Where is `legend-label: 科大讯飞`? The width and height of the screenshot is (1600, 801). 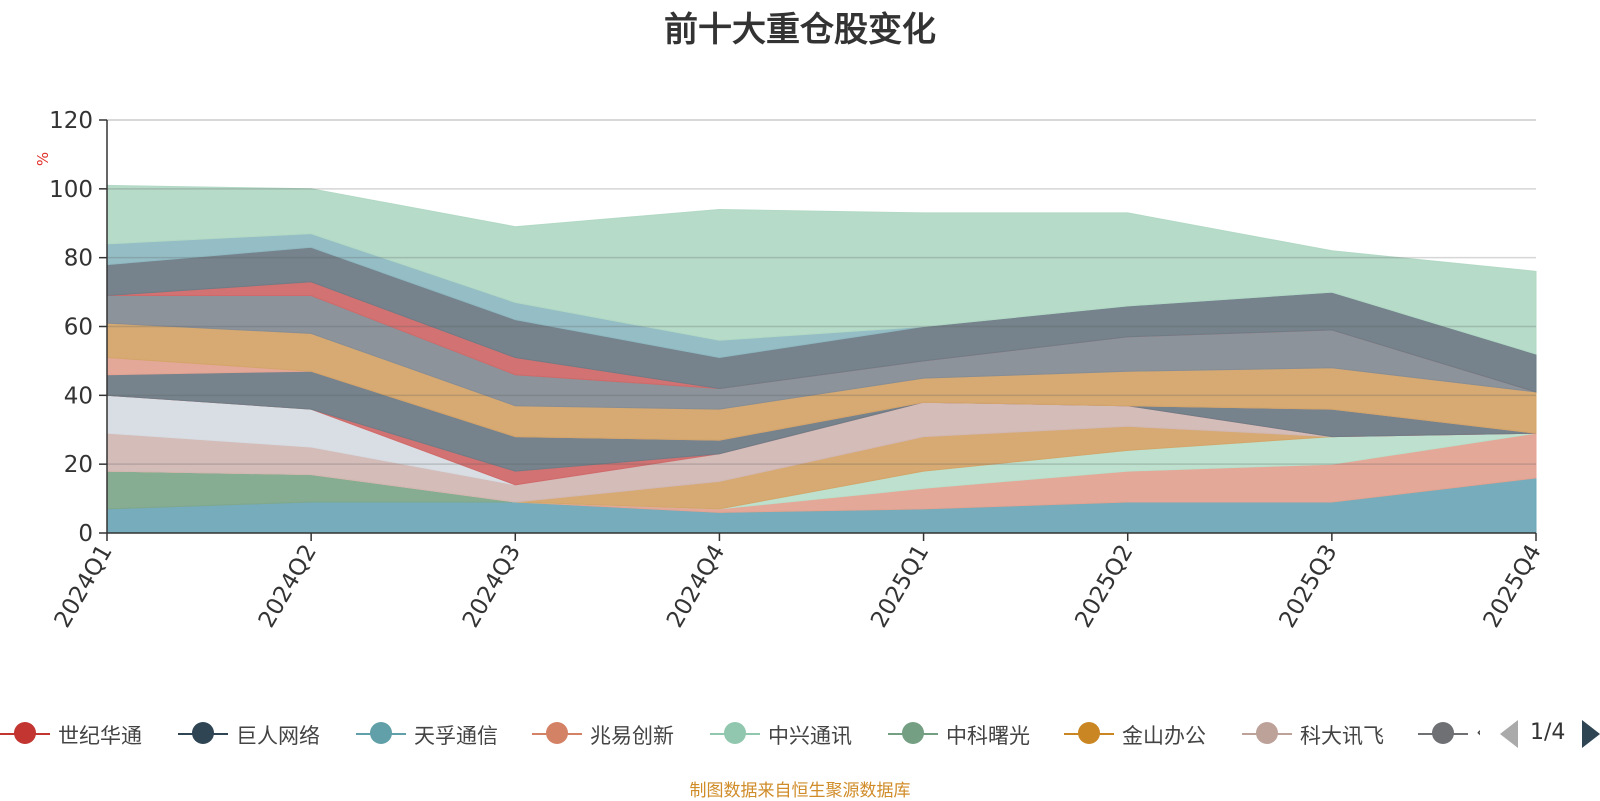
legend-label: 科大讯飞 is located at coordinates (1342, 736).